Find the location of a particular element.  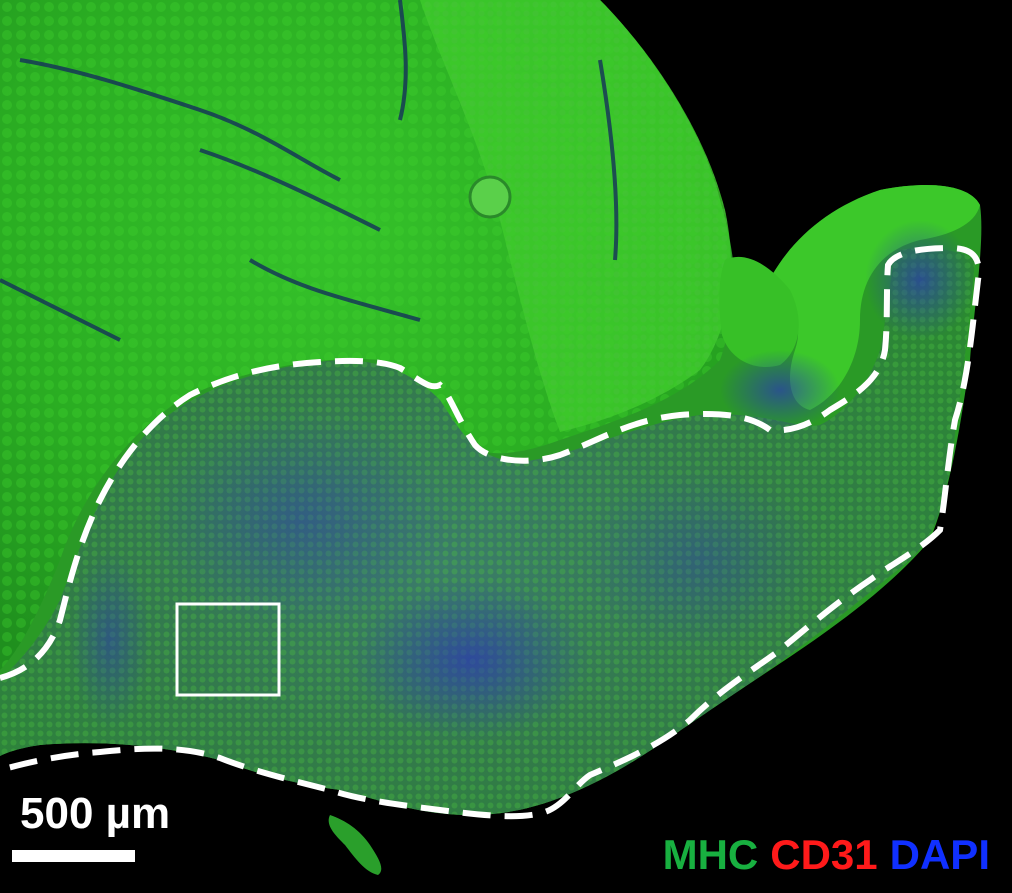

scale-bar-label: 500 µm is located at coordinates (95, 813).